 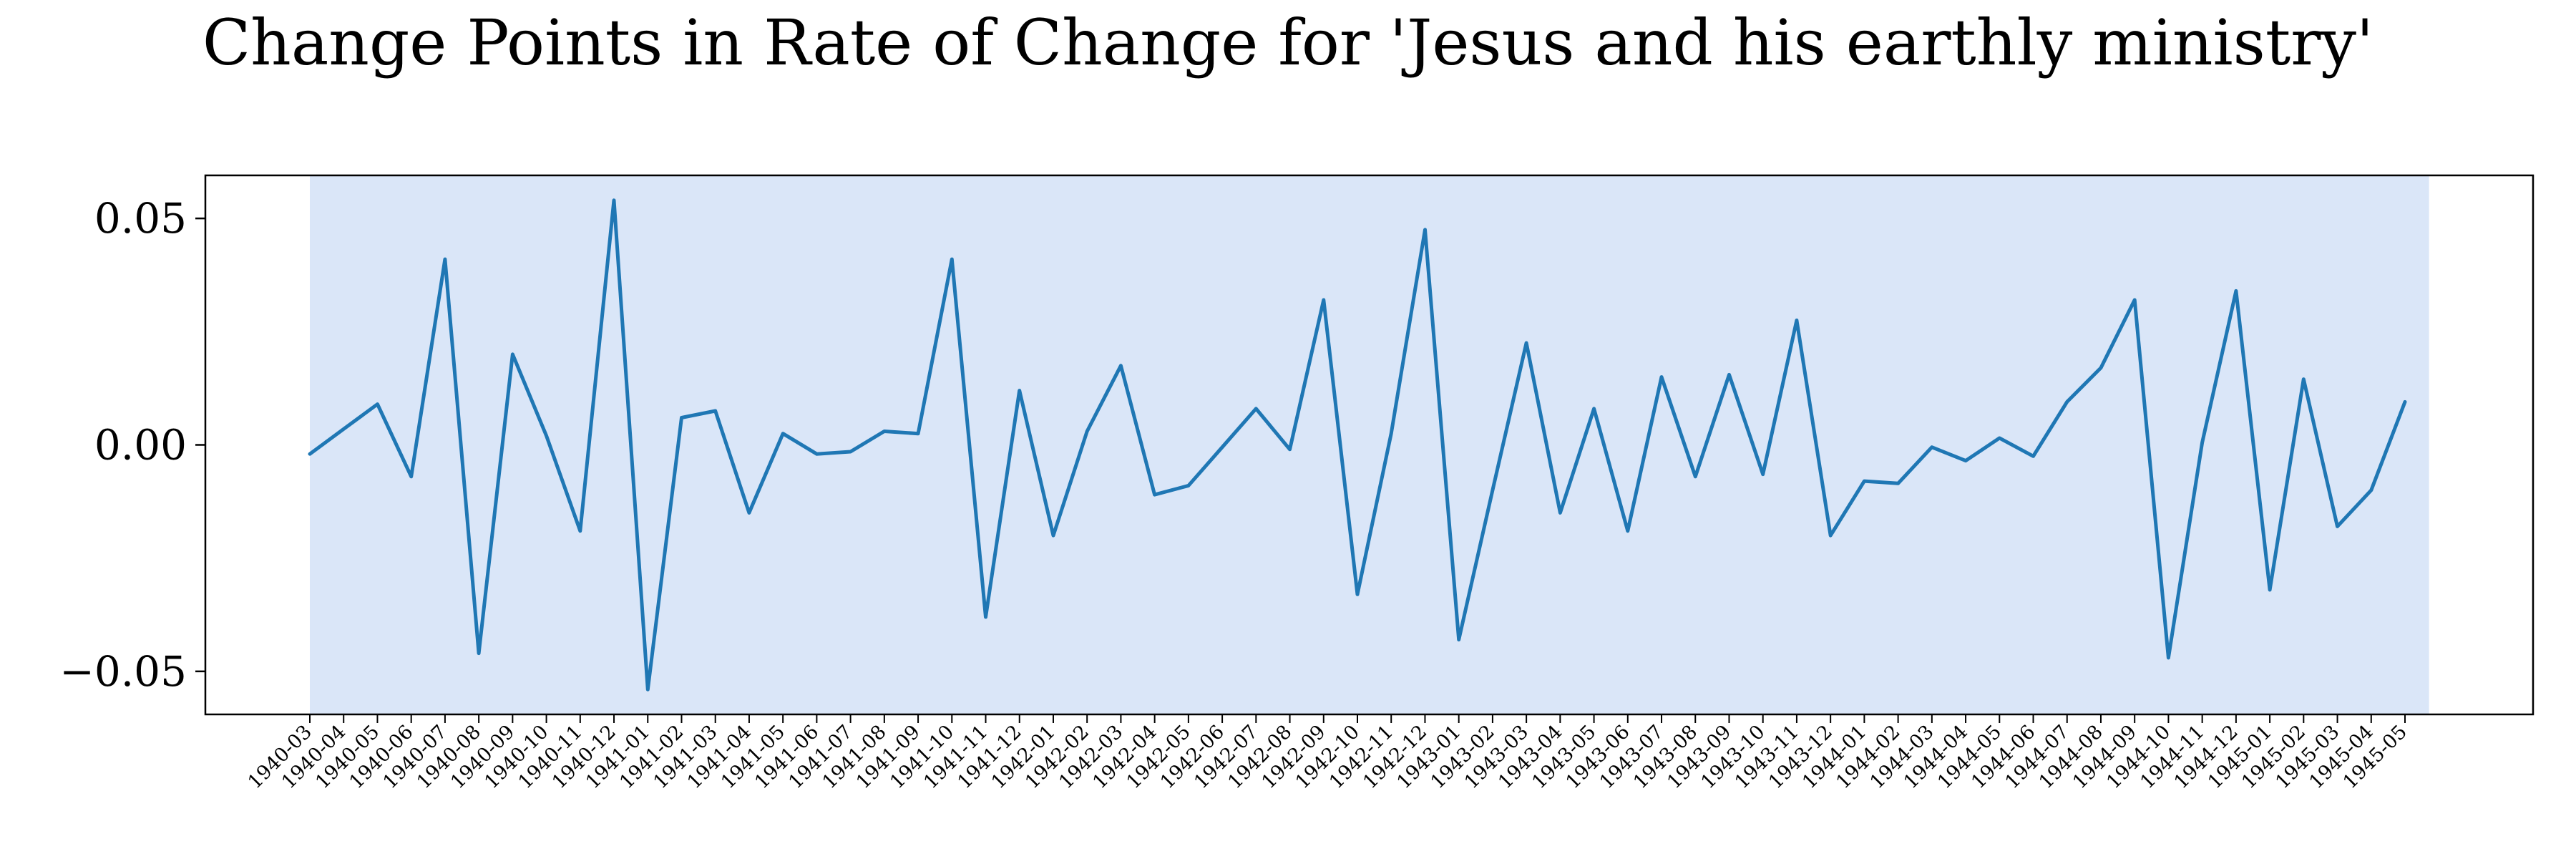 I want to click on y-tick-label: 0.00, so click(x=140, y=445).